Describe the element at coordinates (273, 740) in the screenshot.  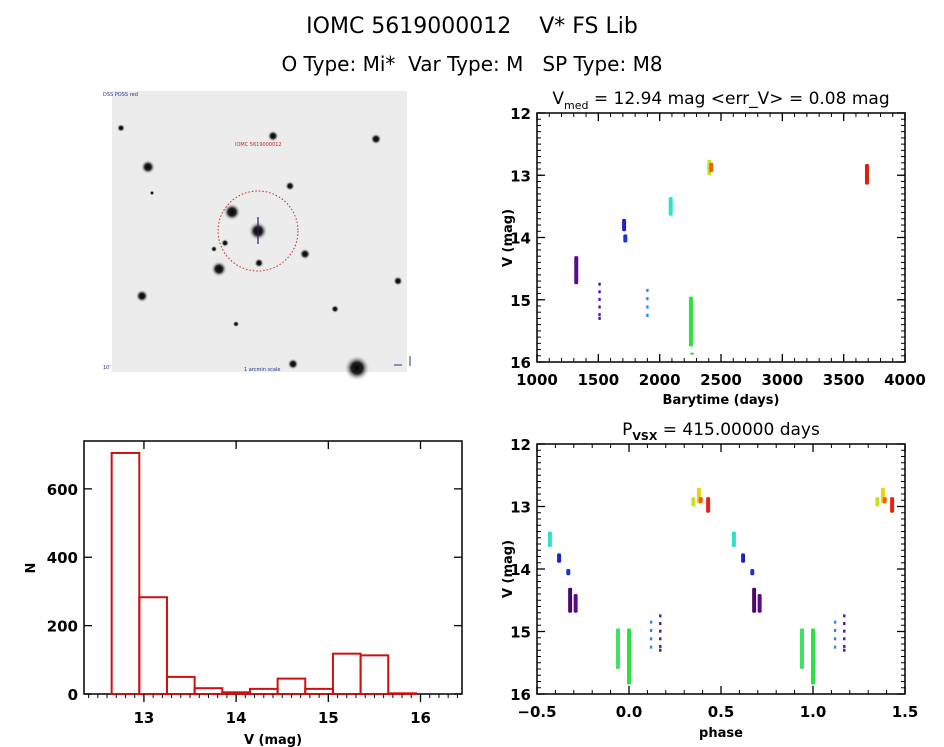
I see `histogram-xlabel: V (mag)` at that location.